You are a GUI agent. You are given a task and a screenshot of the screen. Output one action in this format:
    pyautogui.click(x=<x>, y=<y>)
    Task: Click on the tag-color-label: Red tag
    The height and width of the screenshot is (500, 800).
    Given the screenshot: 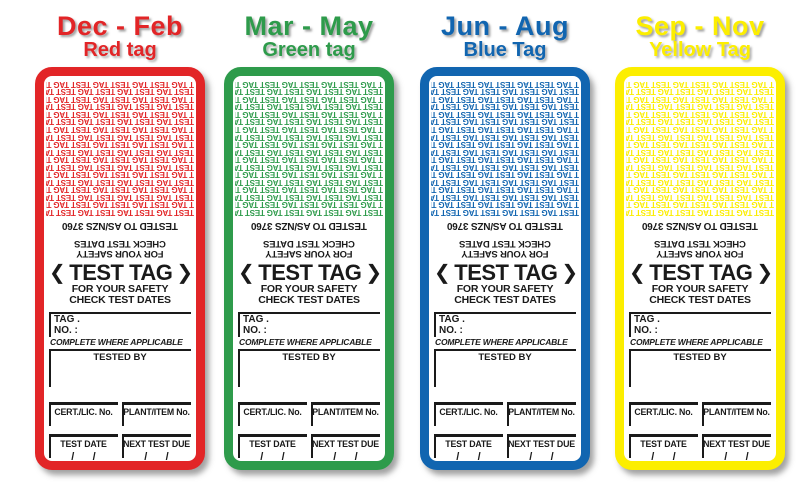 What is the action you would take?
    pyautogui.click(x=120, y=50)
    